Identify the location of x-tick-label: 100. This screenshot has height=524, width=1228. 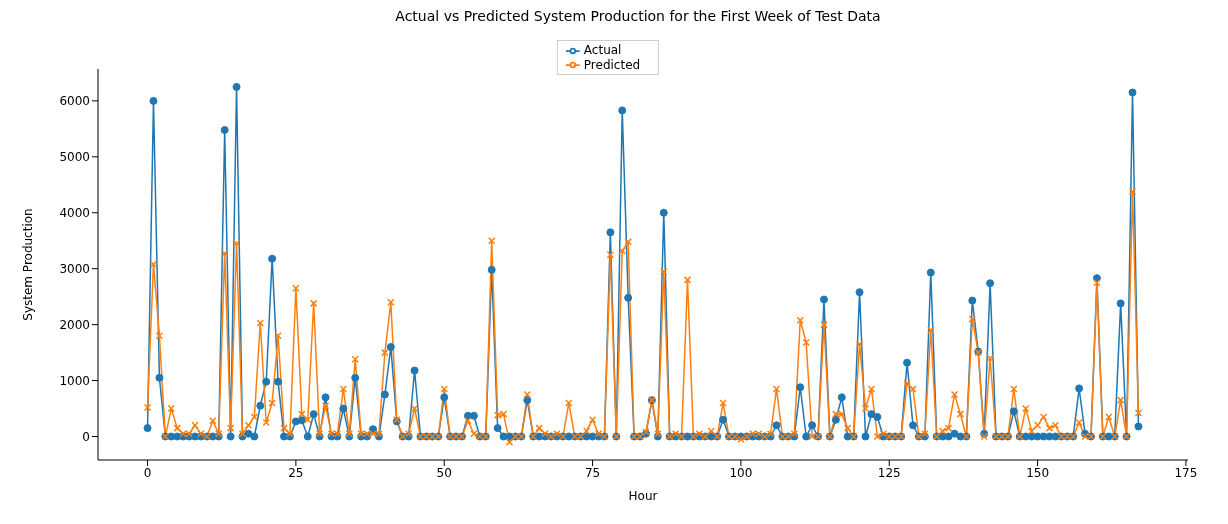
(741, 472).